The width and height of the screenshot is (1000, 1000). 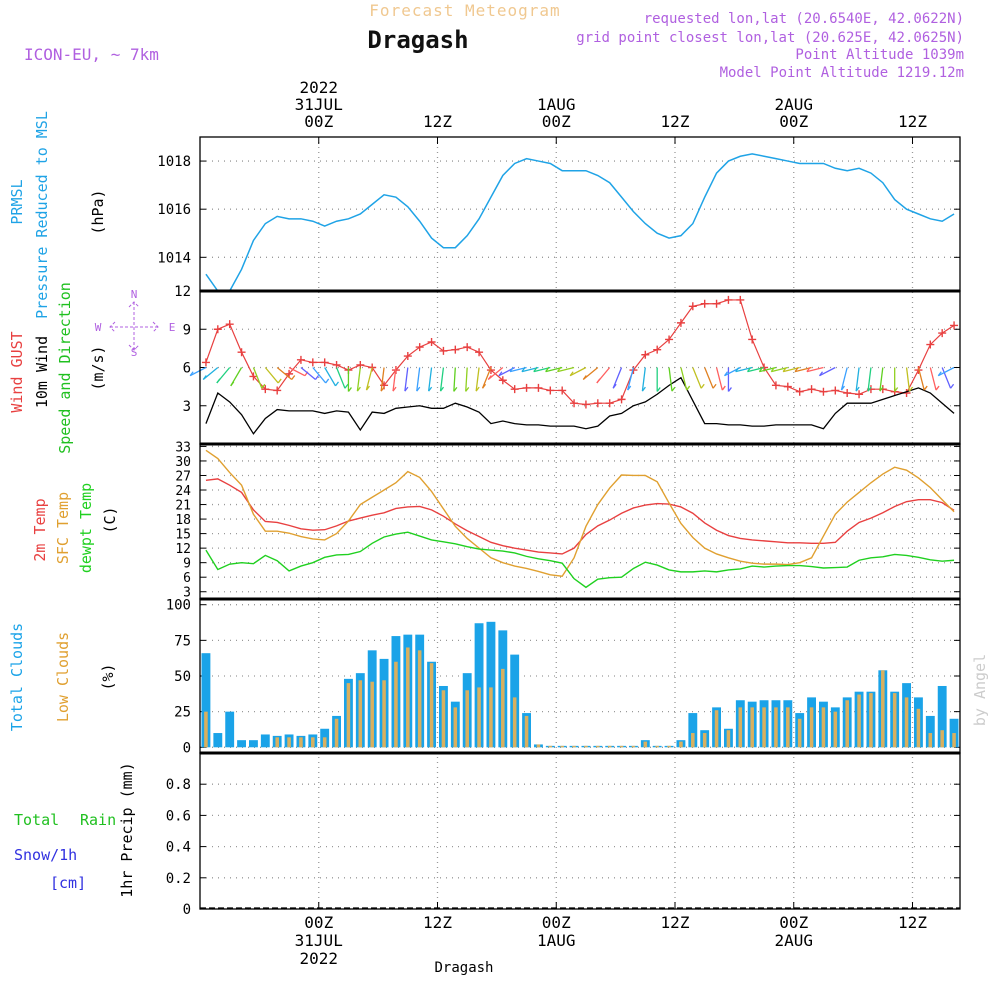 I want to click on model-label: ICON-EU, ~ 7km, so click(x=91, y=54).